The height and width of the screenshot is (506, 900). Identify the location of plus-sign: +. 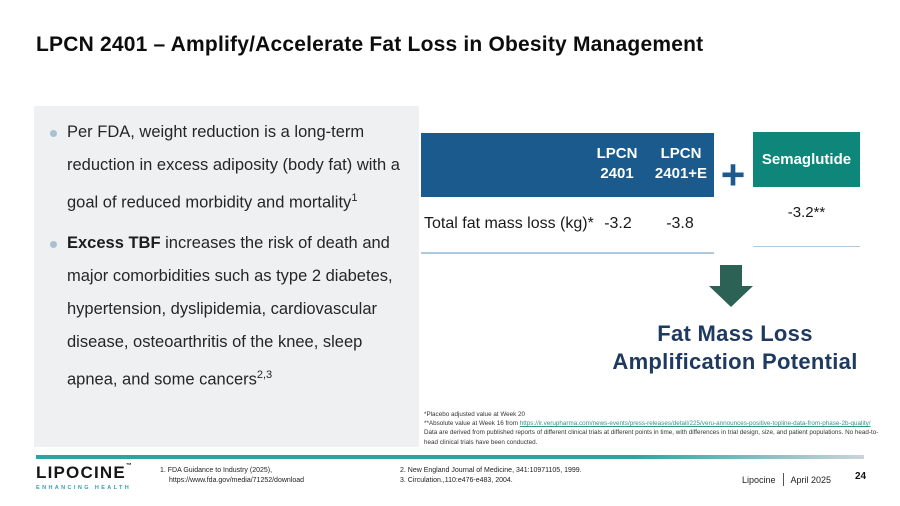
(733, 174).